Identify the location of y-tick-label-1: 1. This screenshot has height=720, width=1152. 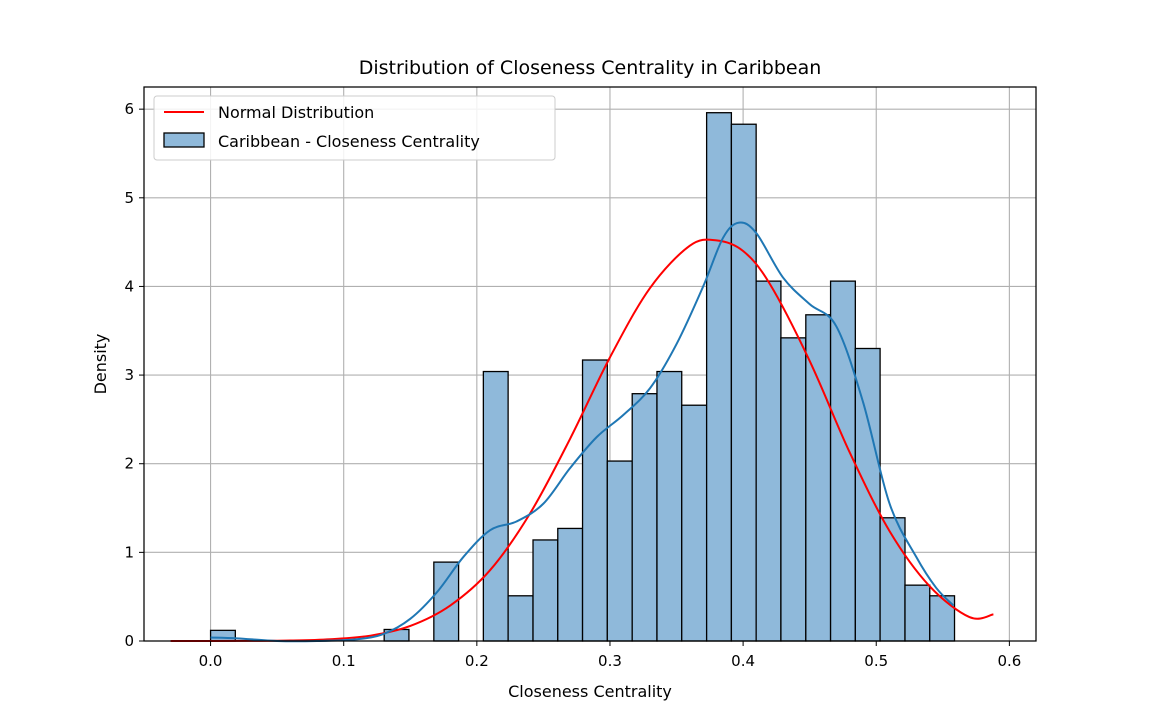
(129, 552).